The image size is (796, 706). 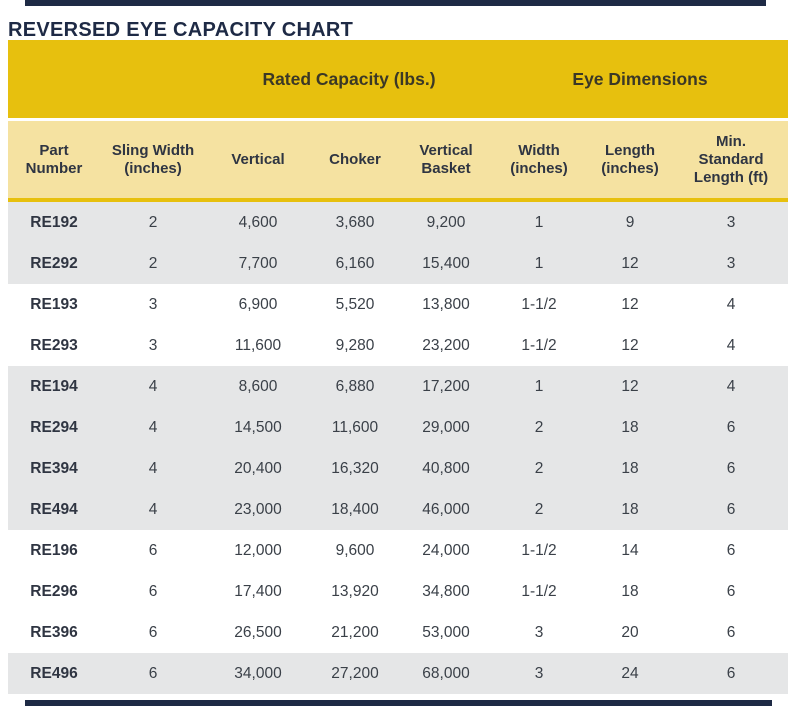 What do you see at coordinates (54, 159) in the screenshot?
I see `column-header-part-number: Part Number` at bounding box center [54, 159].